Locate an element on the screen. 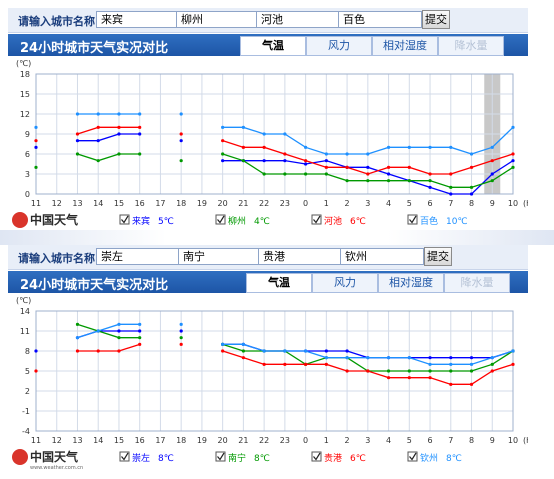 Image resolution: width=554 pixels, height=479 pixels. legend-city-1: 崇左 is located at coordinates (141, 458).